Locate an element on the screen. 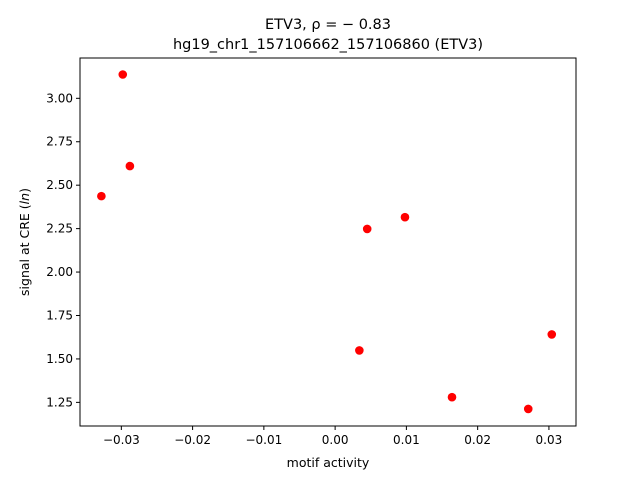 The width and height of the screenshot is (640, 480). y-tick-label: 1.50 is located at coordinates (59, 359).